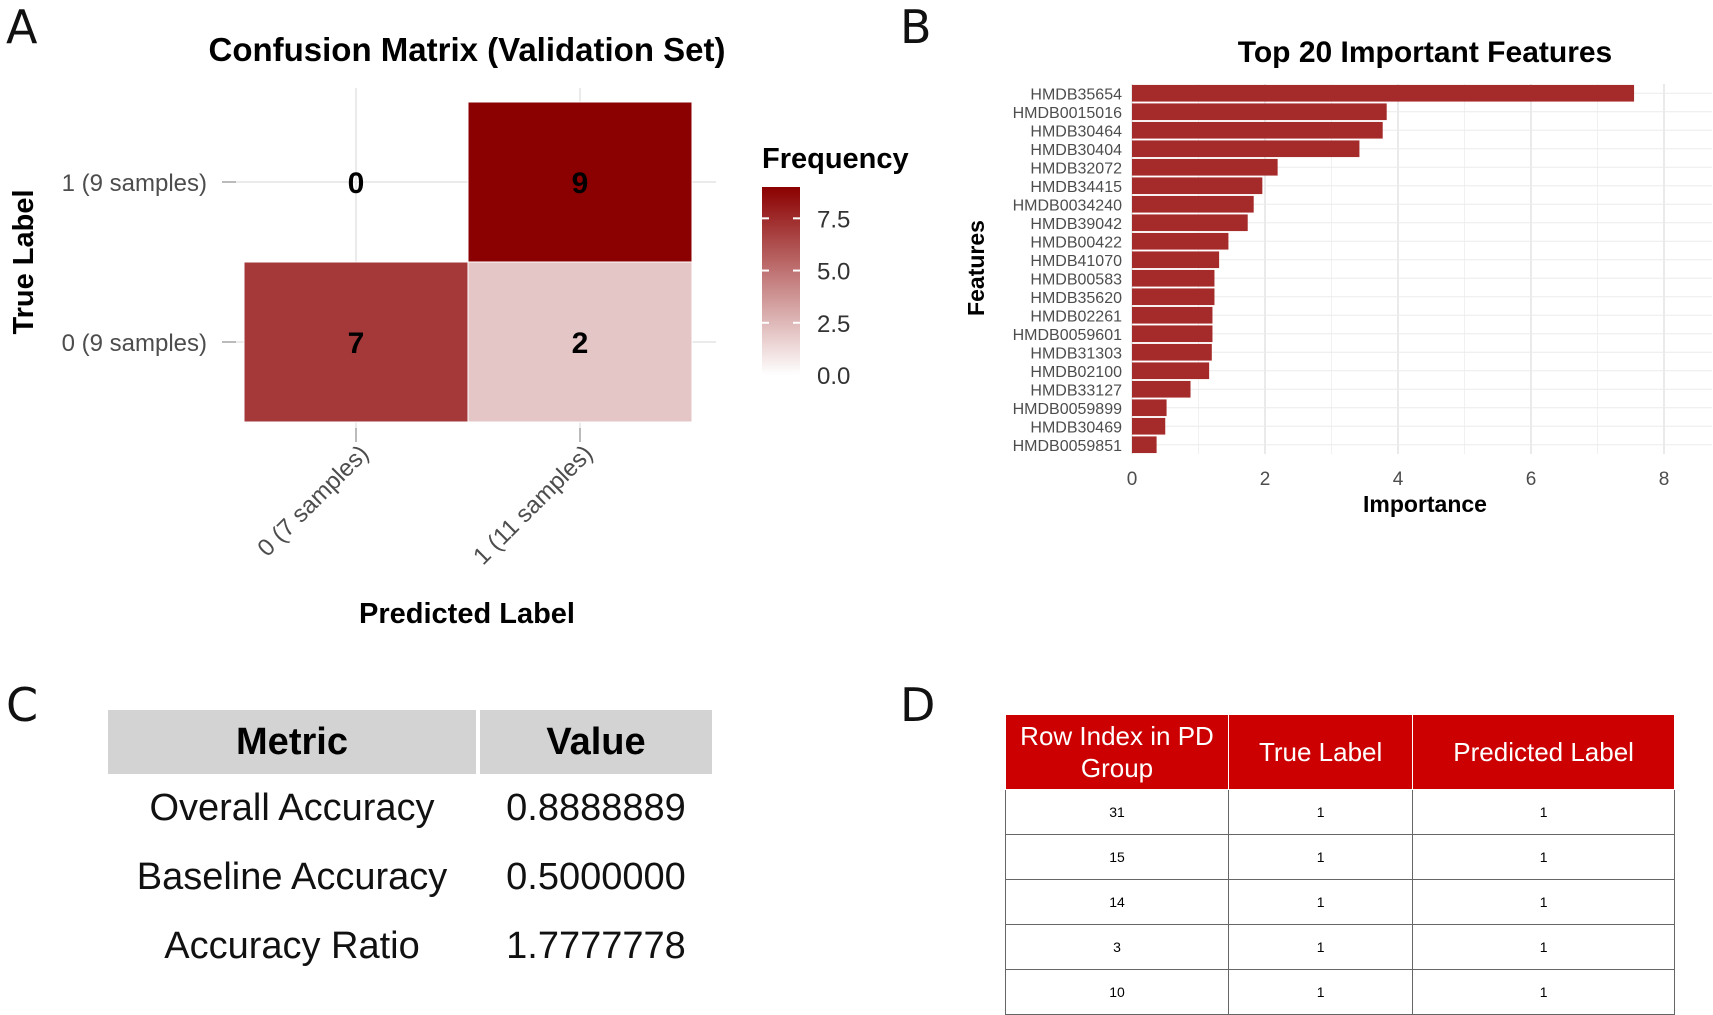  I want to click on row-index-cell: 10, so click(1117, 992).